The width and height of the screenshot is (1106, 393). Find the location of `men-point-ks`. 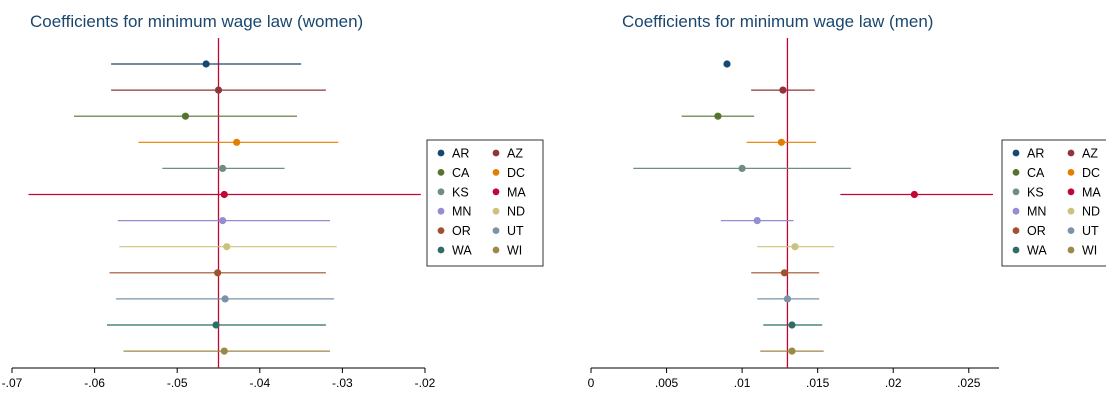

men-point-ks is located at coordinates (742, 168).